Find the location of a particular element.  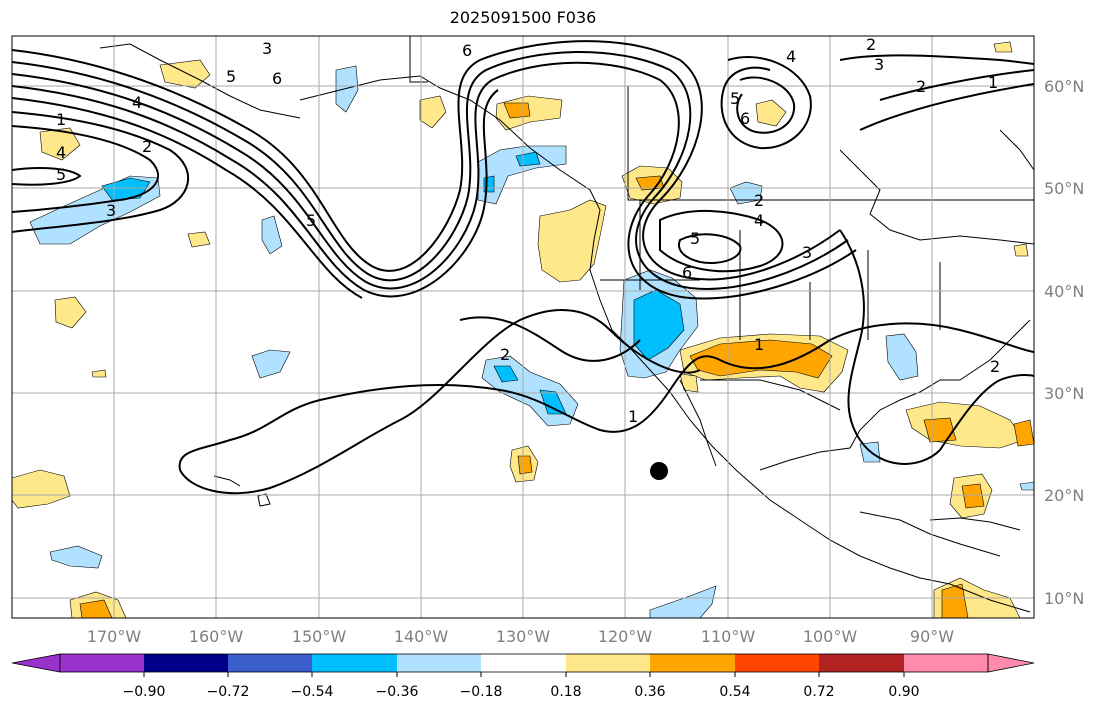

lon-label-170w: 170°W is located at coordinates (114, 636).